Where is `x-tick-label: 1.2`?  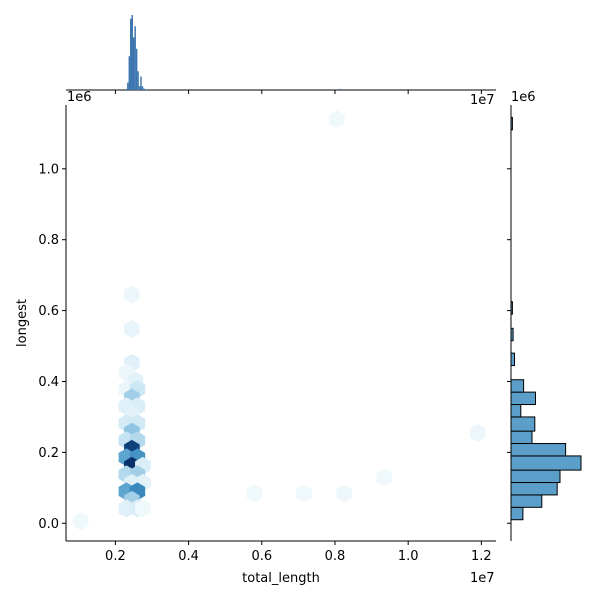 x-tick-label: 1.2 is located at coordinates (481, 556).